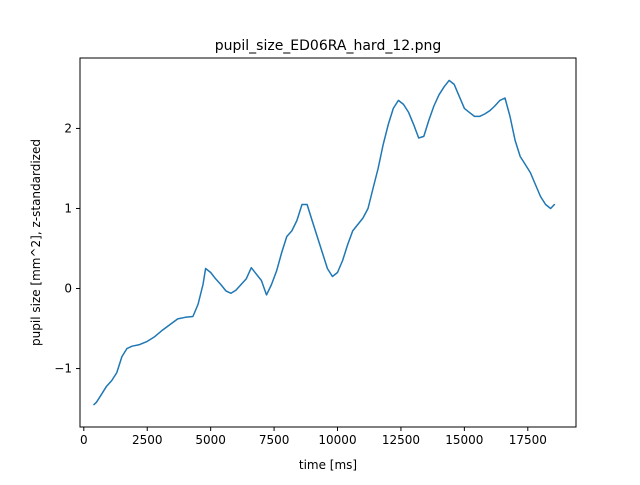 This screenshot has height=485, width=640. Describe the element at coordinates (464, 440) in the screenshot. I see `x-tick-label: 15000` at that location.